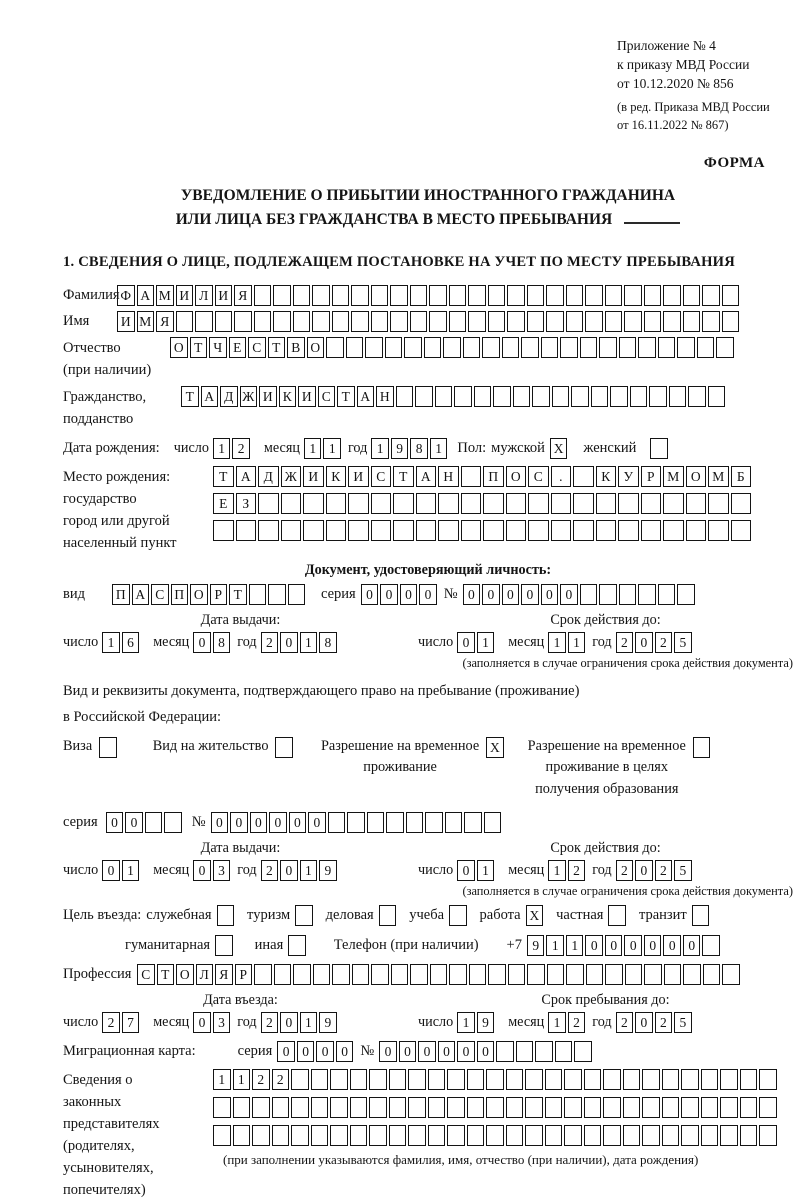 The width and height of the screenshot is (800, 1202). What do you see at coordinates (210, 746) in the screenshot?
I see `permit-option-label: Вид на жительство` at bounding box center [210, 746].